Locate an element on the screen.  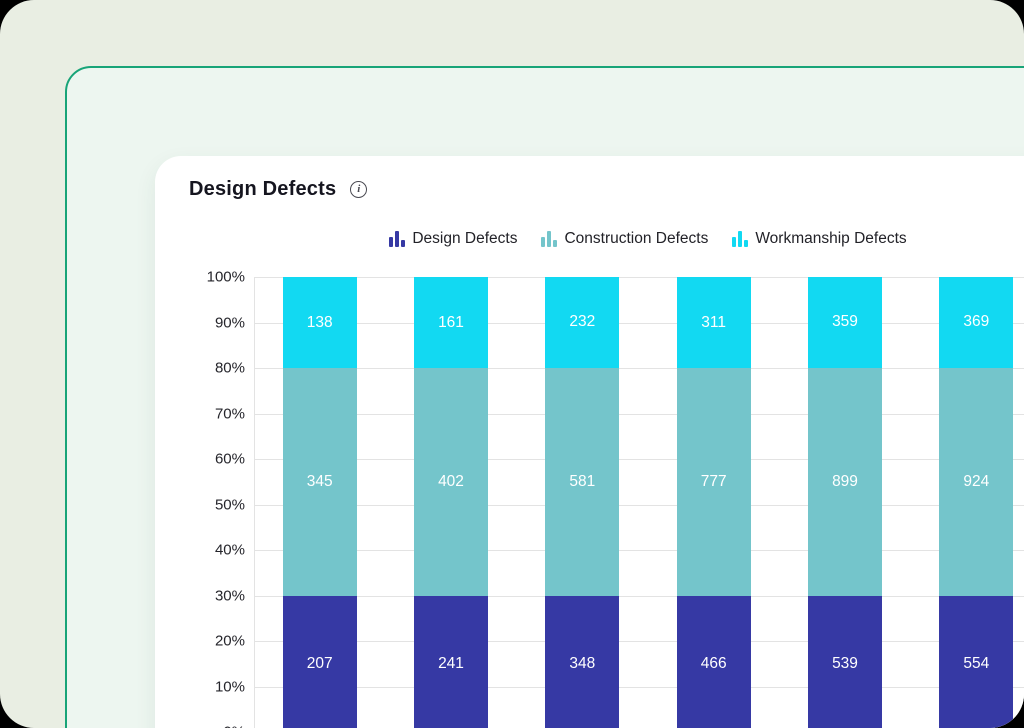
value-label: 161 is located at coordinates (451, 322).